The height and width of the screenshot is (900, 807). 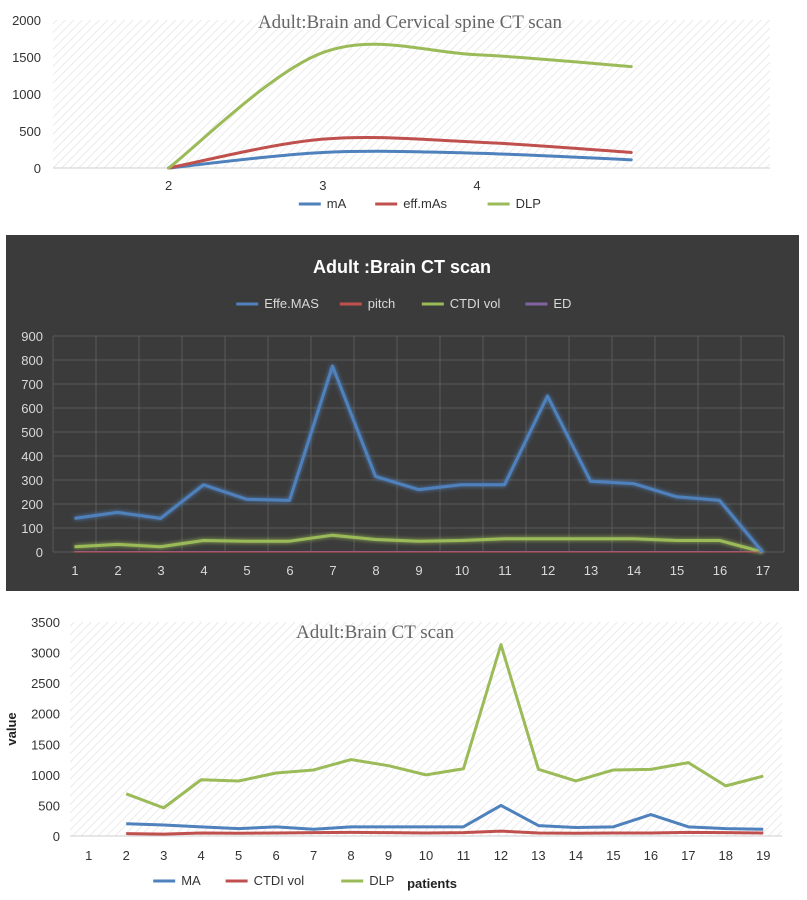 What do you see at coordinates (425, 203) in the screenshot?
I see `legend-label: eff.mAs` at bounding box center [425, 203].